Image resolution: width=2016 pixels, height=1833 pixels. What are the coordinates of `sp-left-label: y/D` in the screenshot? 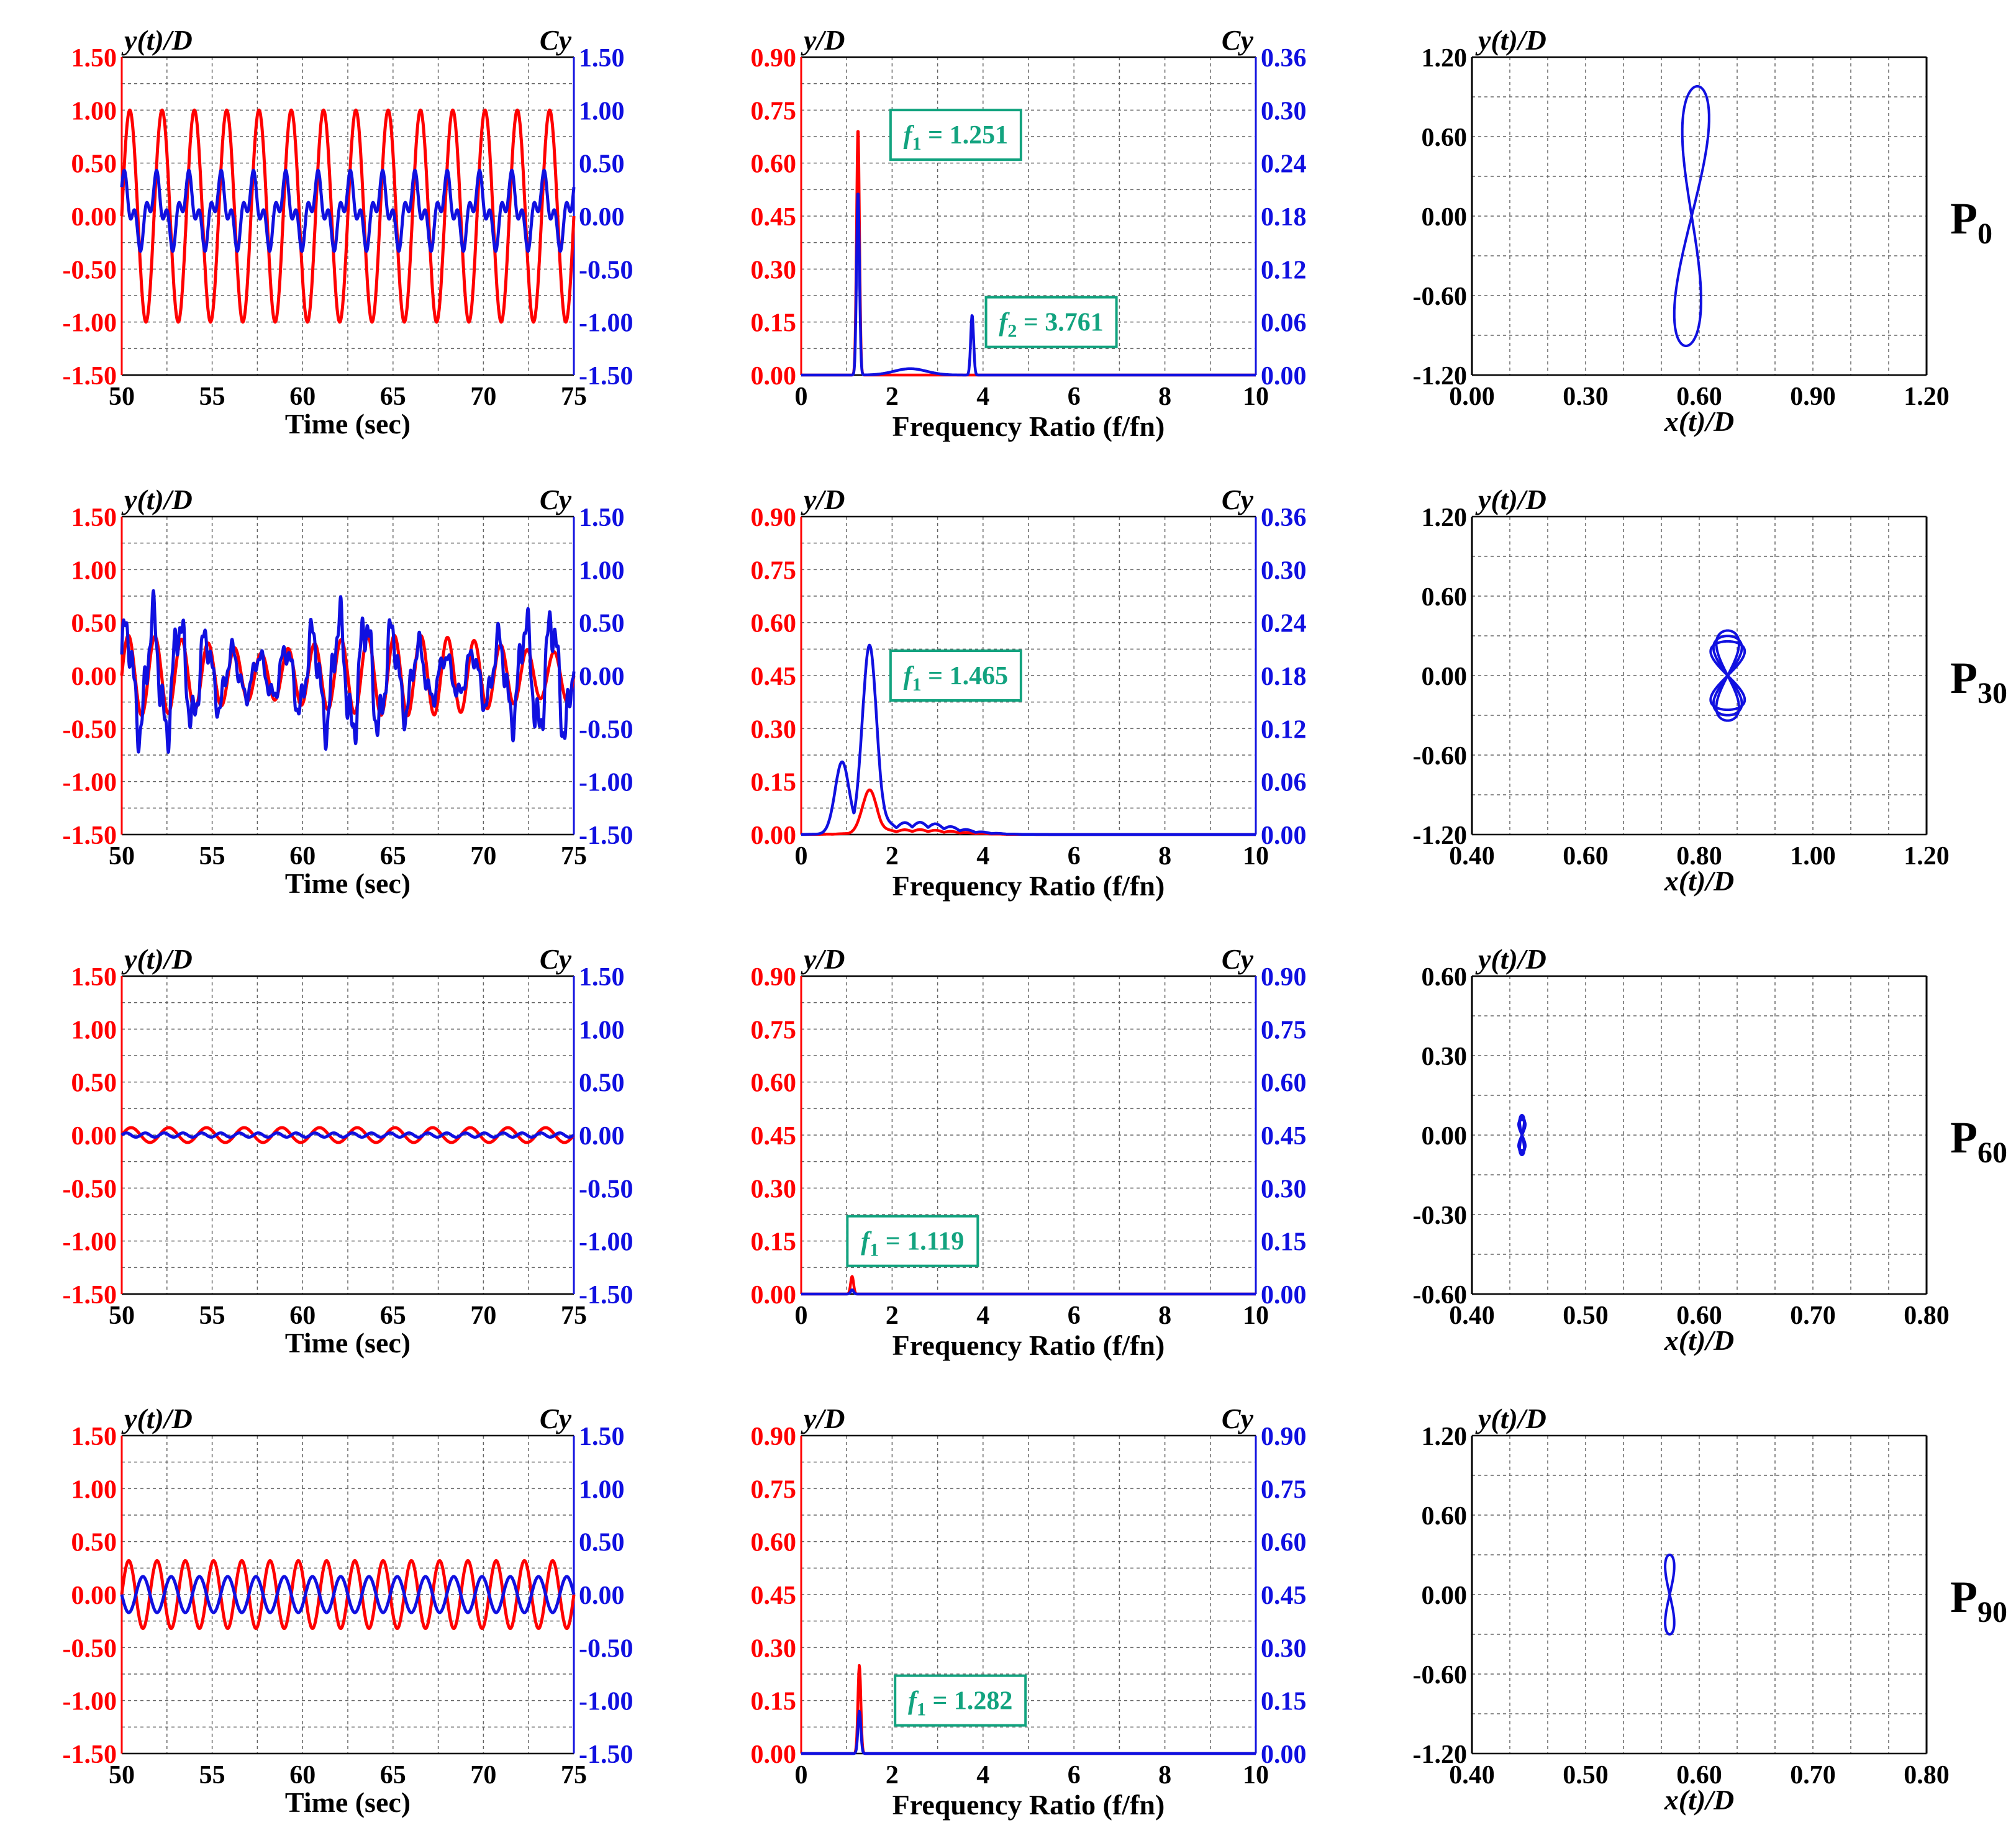 It's located at (823, 40).